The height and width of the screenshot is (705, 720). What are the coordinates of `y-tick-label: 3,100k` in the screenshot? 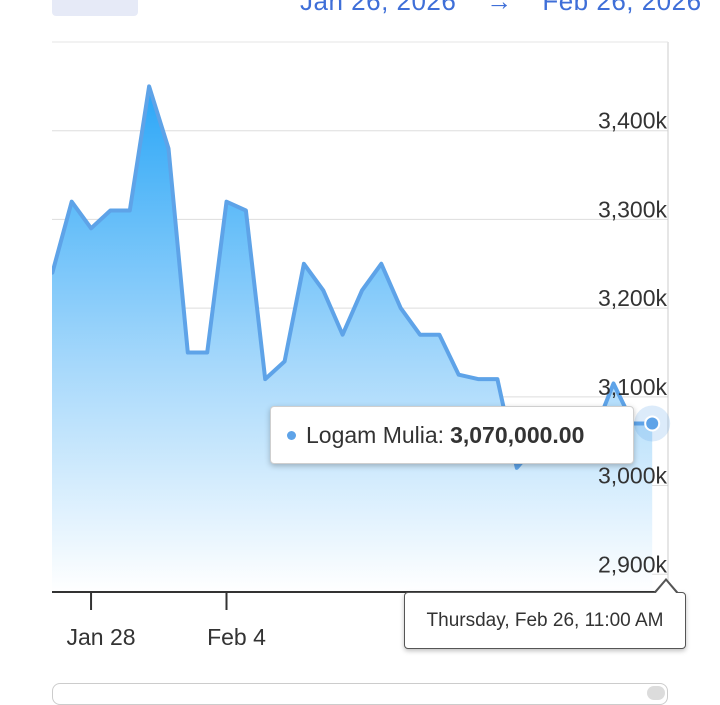 It's located at (633, 387).